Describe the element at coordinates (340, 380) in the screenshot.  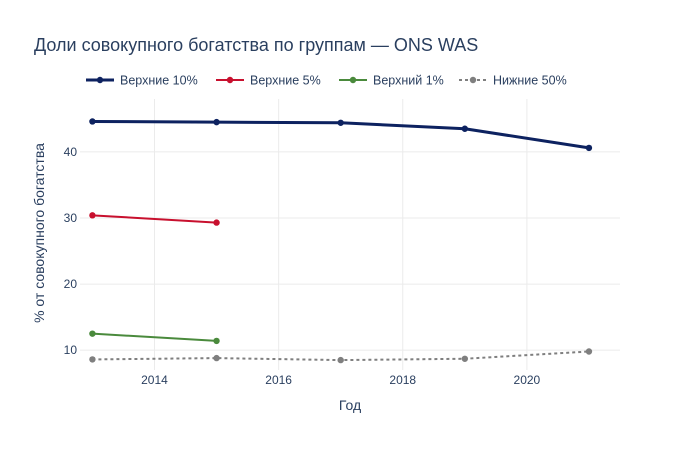
I see `x-axis-ticks: 2014 2016 2018 2020` at that location.